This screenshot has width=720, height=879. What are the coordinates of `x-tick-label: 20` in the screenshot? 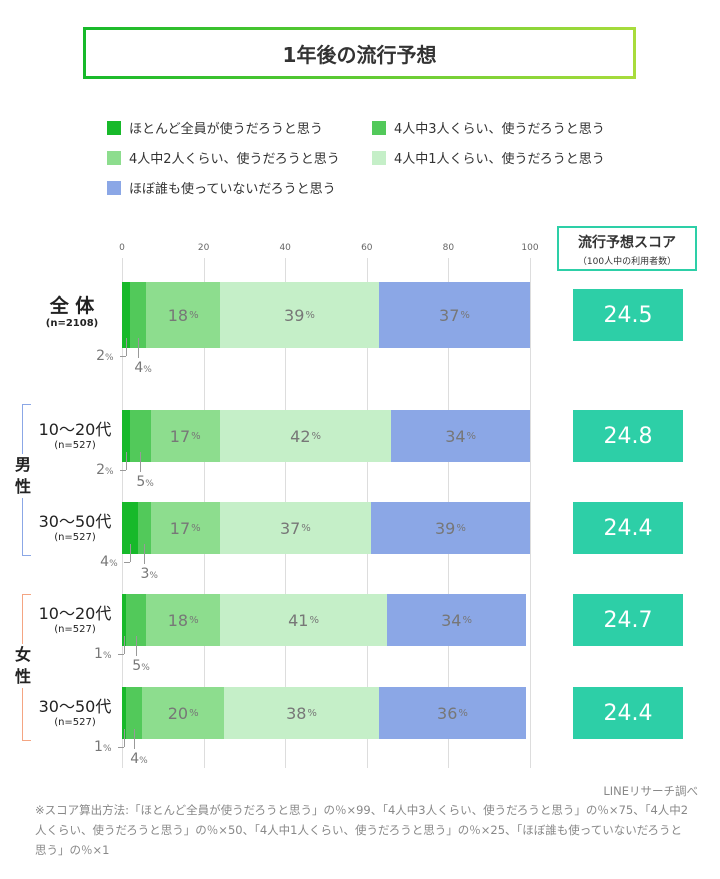 It's located at (203, 248).